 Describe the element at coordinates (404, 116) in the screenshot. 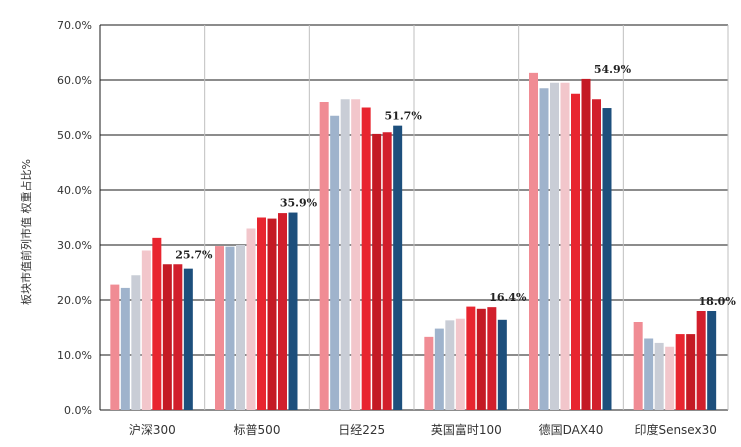

I see `data-label: 51.7%` at that location.